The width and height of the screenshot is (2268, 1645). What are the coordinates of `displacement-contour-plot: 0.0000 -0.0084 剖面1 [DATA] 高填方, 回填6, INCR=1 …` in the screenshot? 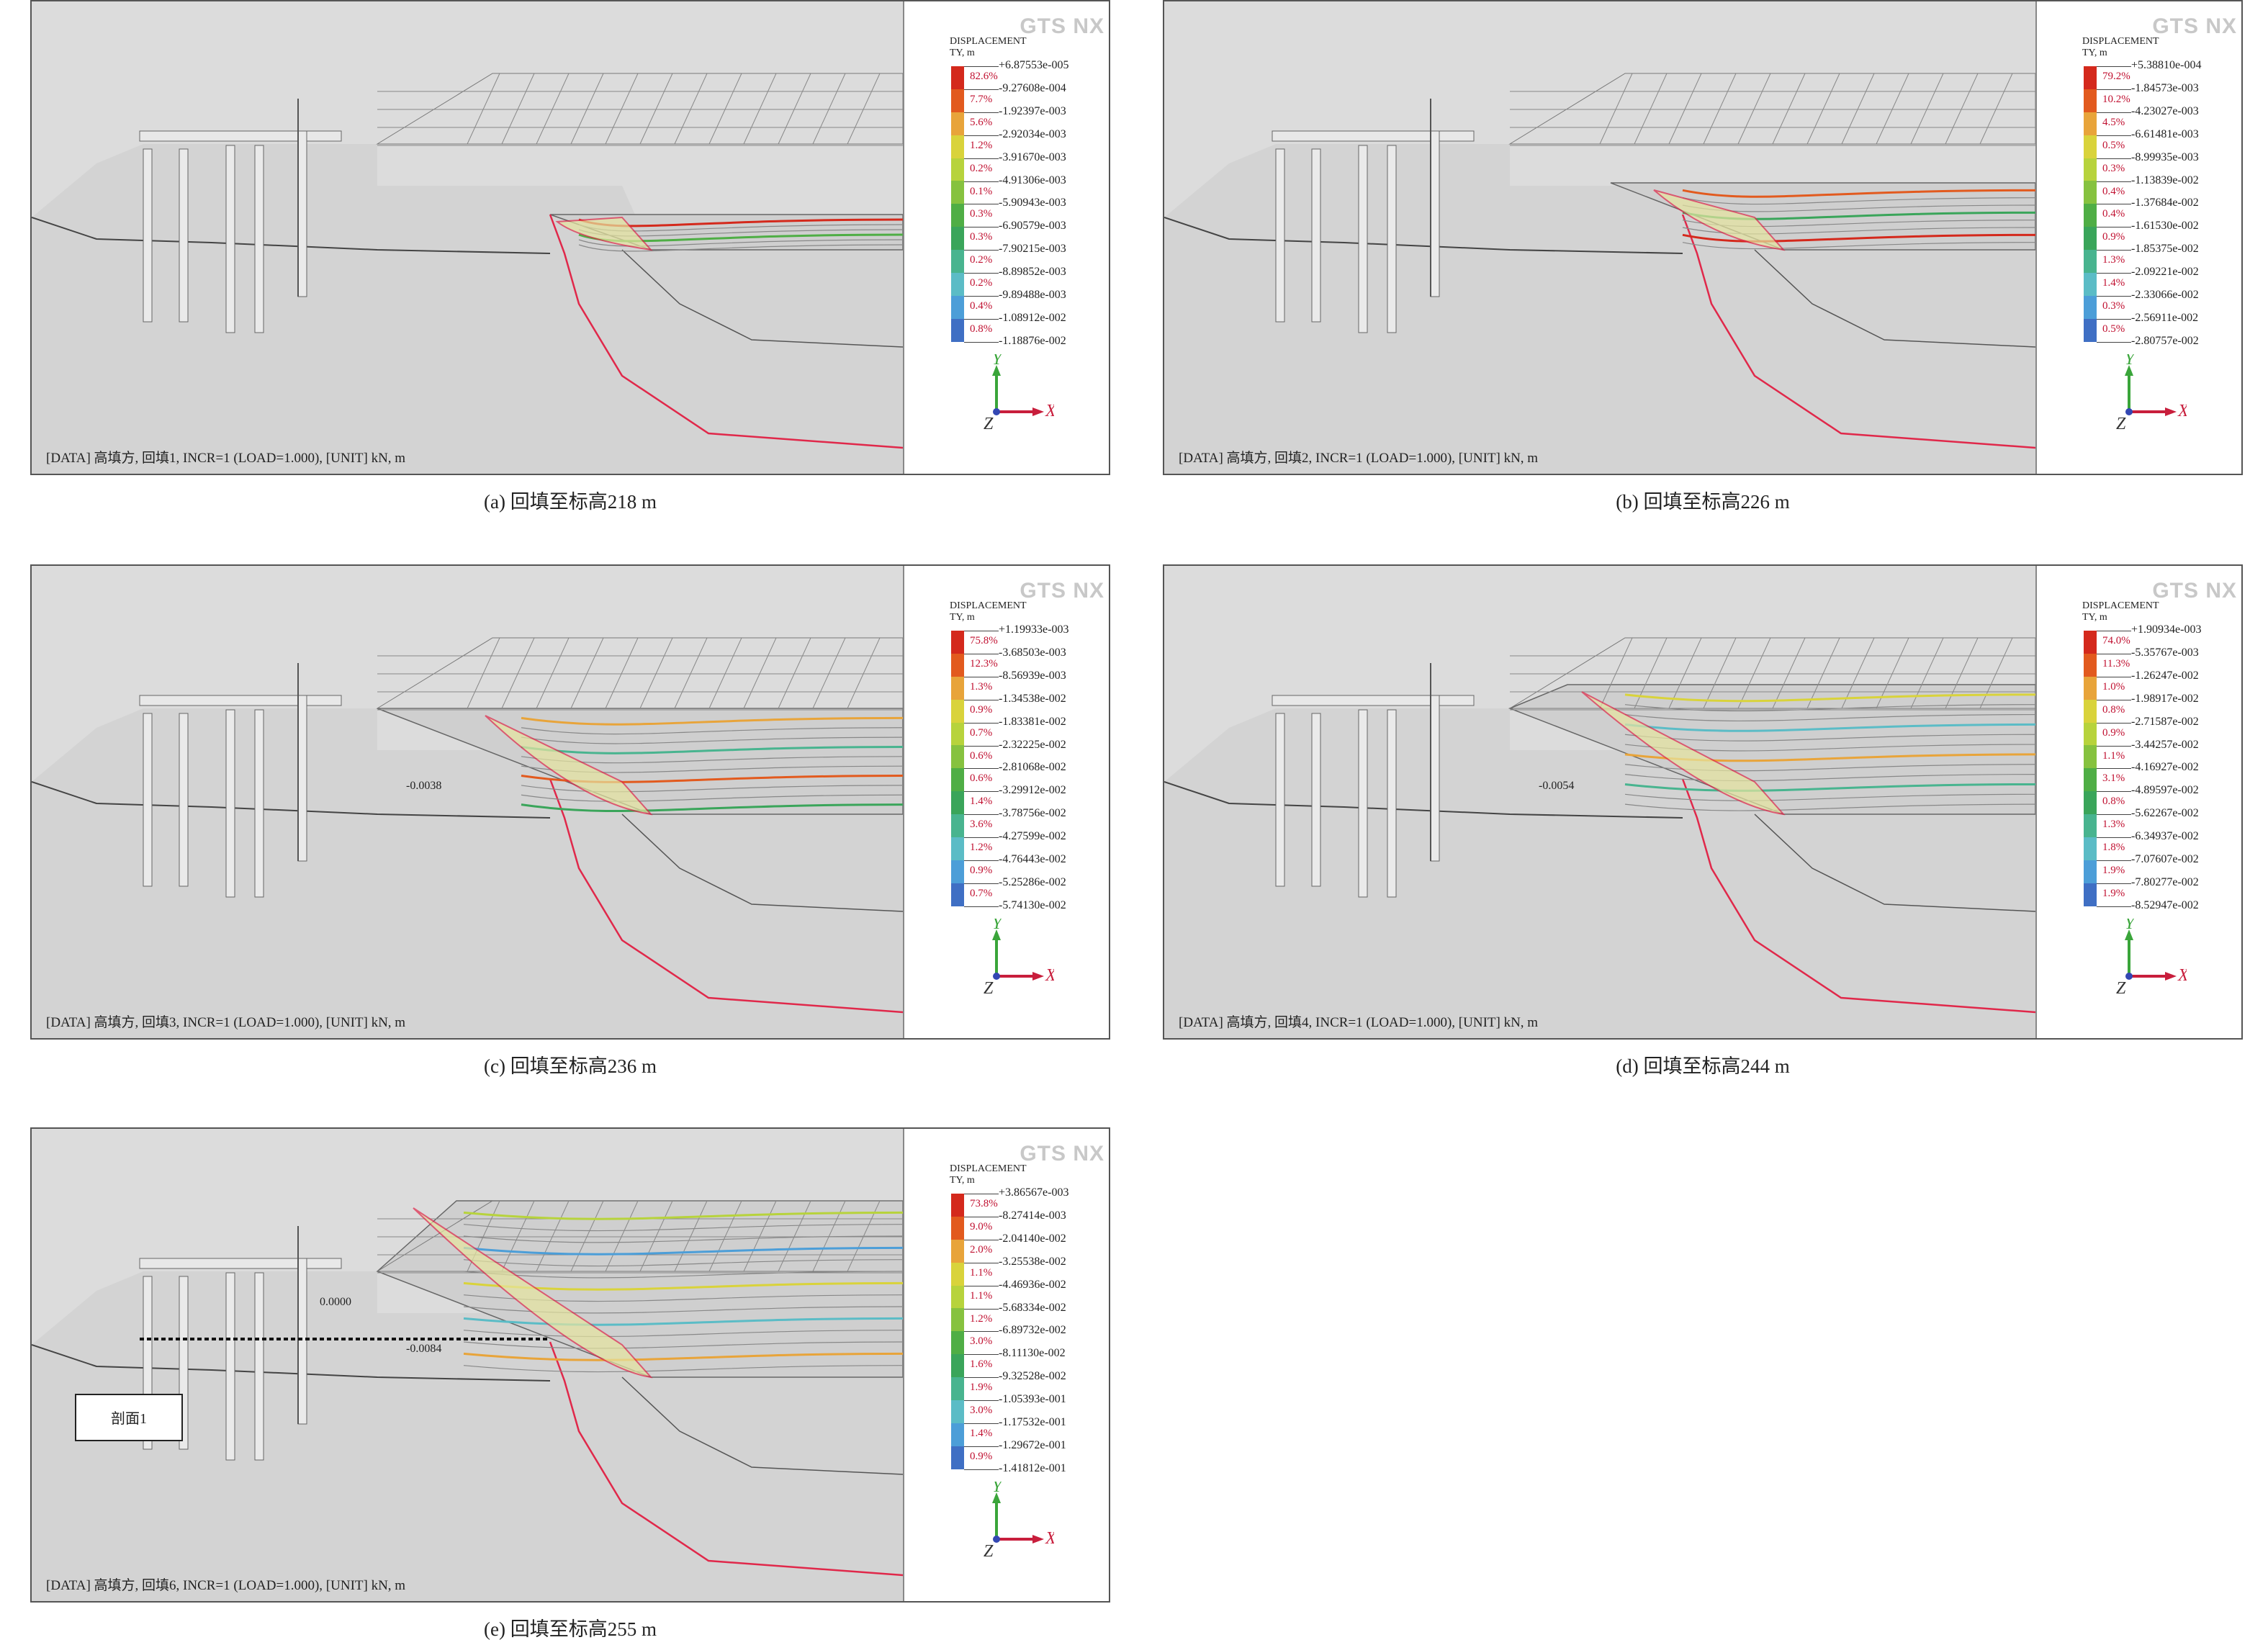 It's located at (468, 1365).